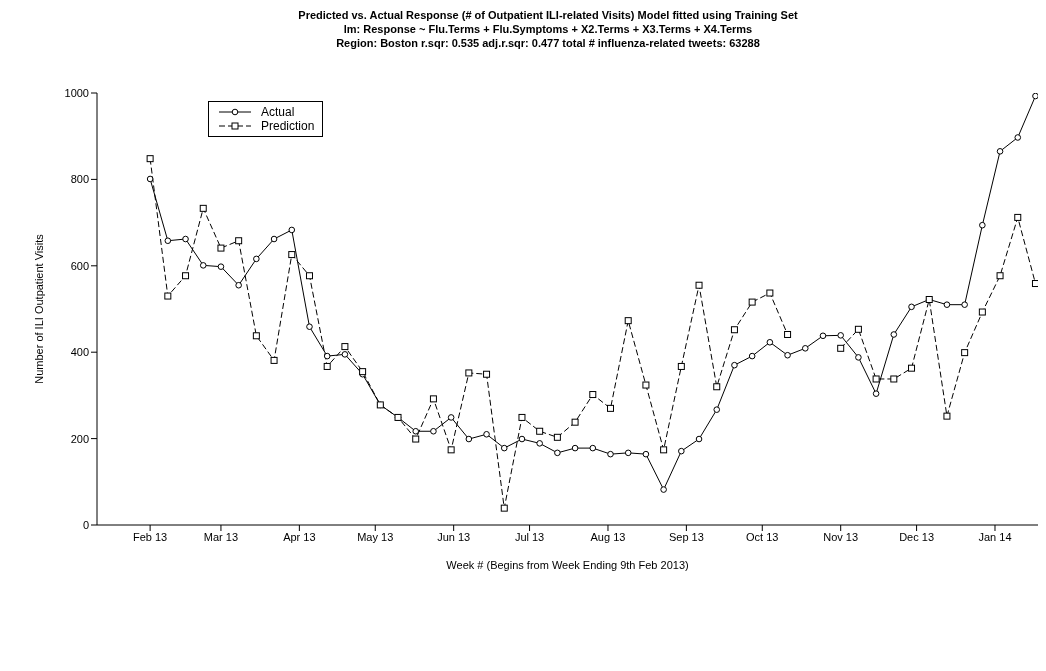 This screenshot has height=671, width=1046. What do you see at coordinates (375, 536) in the screenshot?
I see `x-tick-label: May 13` at bounding box center [375, 536].